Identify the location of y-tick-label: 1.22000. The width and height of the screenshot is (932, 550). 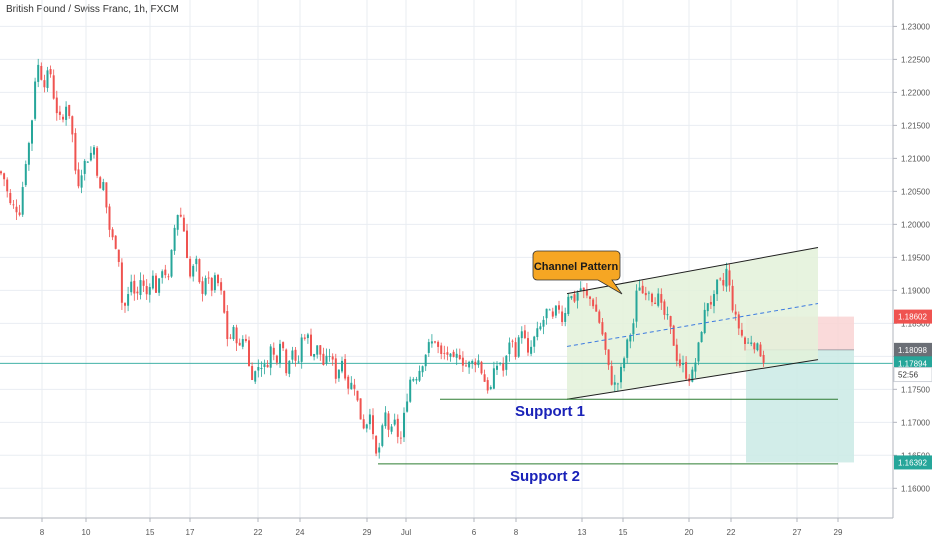
(915, 92).